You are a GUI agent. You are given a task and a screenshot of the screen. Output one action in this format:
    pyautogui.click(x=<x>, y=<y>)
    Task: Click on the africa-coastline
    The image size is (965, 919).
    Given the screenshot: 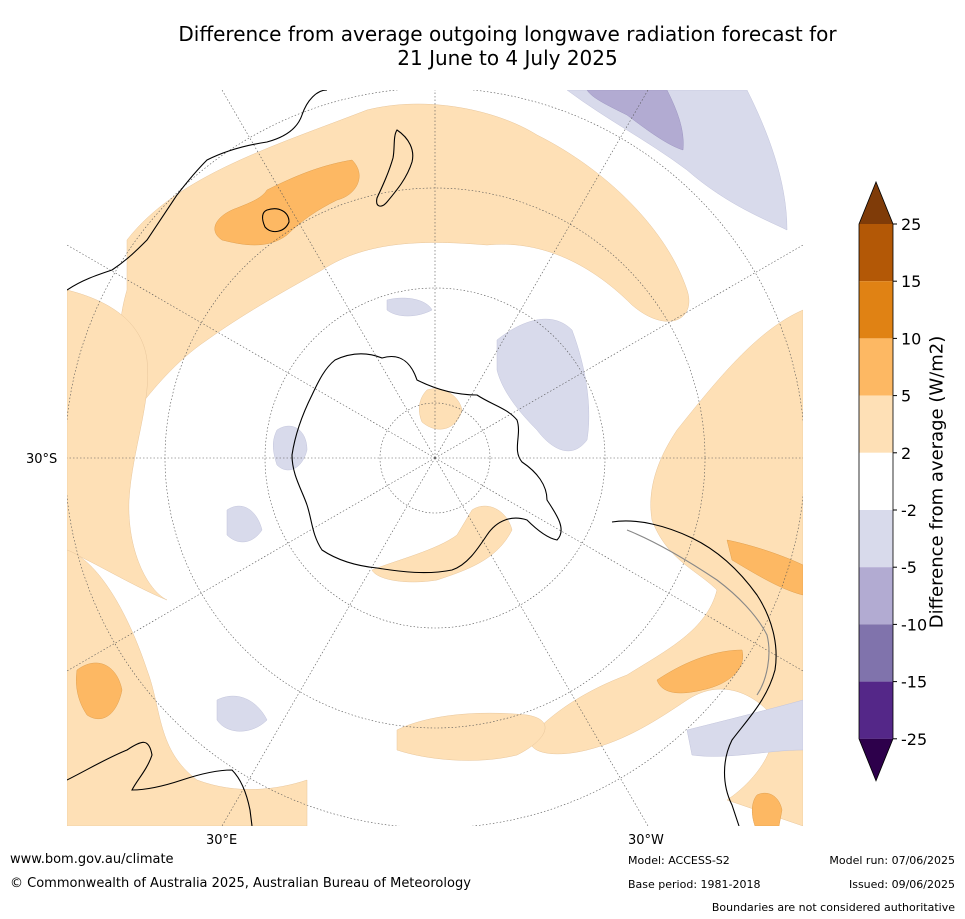 What is the action you would take?
    pyautogui.click(x=160, y=783)
    